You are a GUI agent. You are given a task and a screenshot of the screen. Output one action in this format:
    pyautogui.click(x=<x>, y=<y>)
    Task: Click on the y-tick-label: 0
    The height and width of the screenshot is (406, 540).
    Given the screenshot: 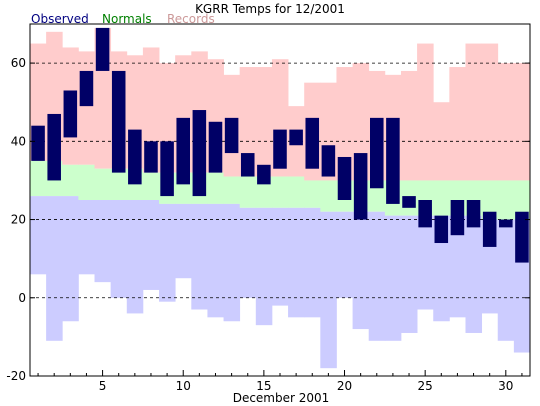 What is the action you would take?
    pyautogui.click(x=22, y=298)
    